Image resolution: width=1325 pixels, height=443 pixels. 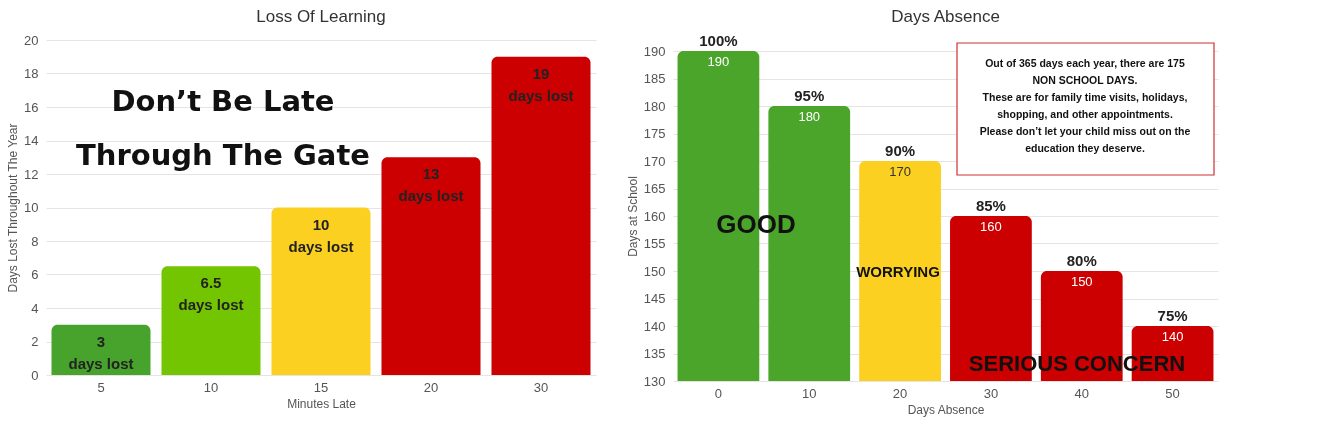 What do you see at coordinates (1172, 393) in the screenshot?
I see `x-tick-label: 50` at bounding box center [1172, 393].